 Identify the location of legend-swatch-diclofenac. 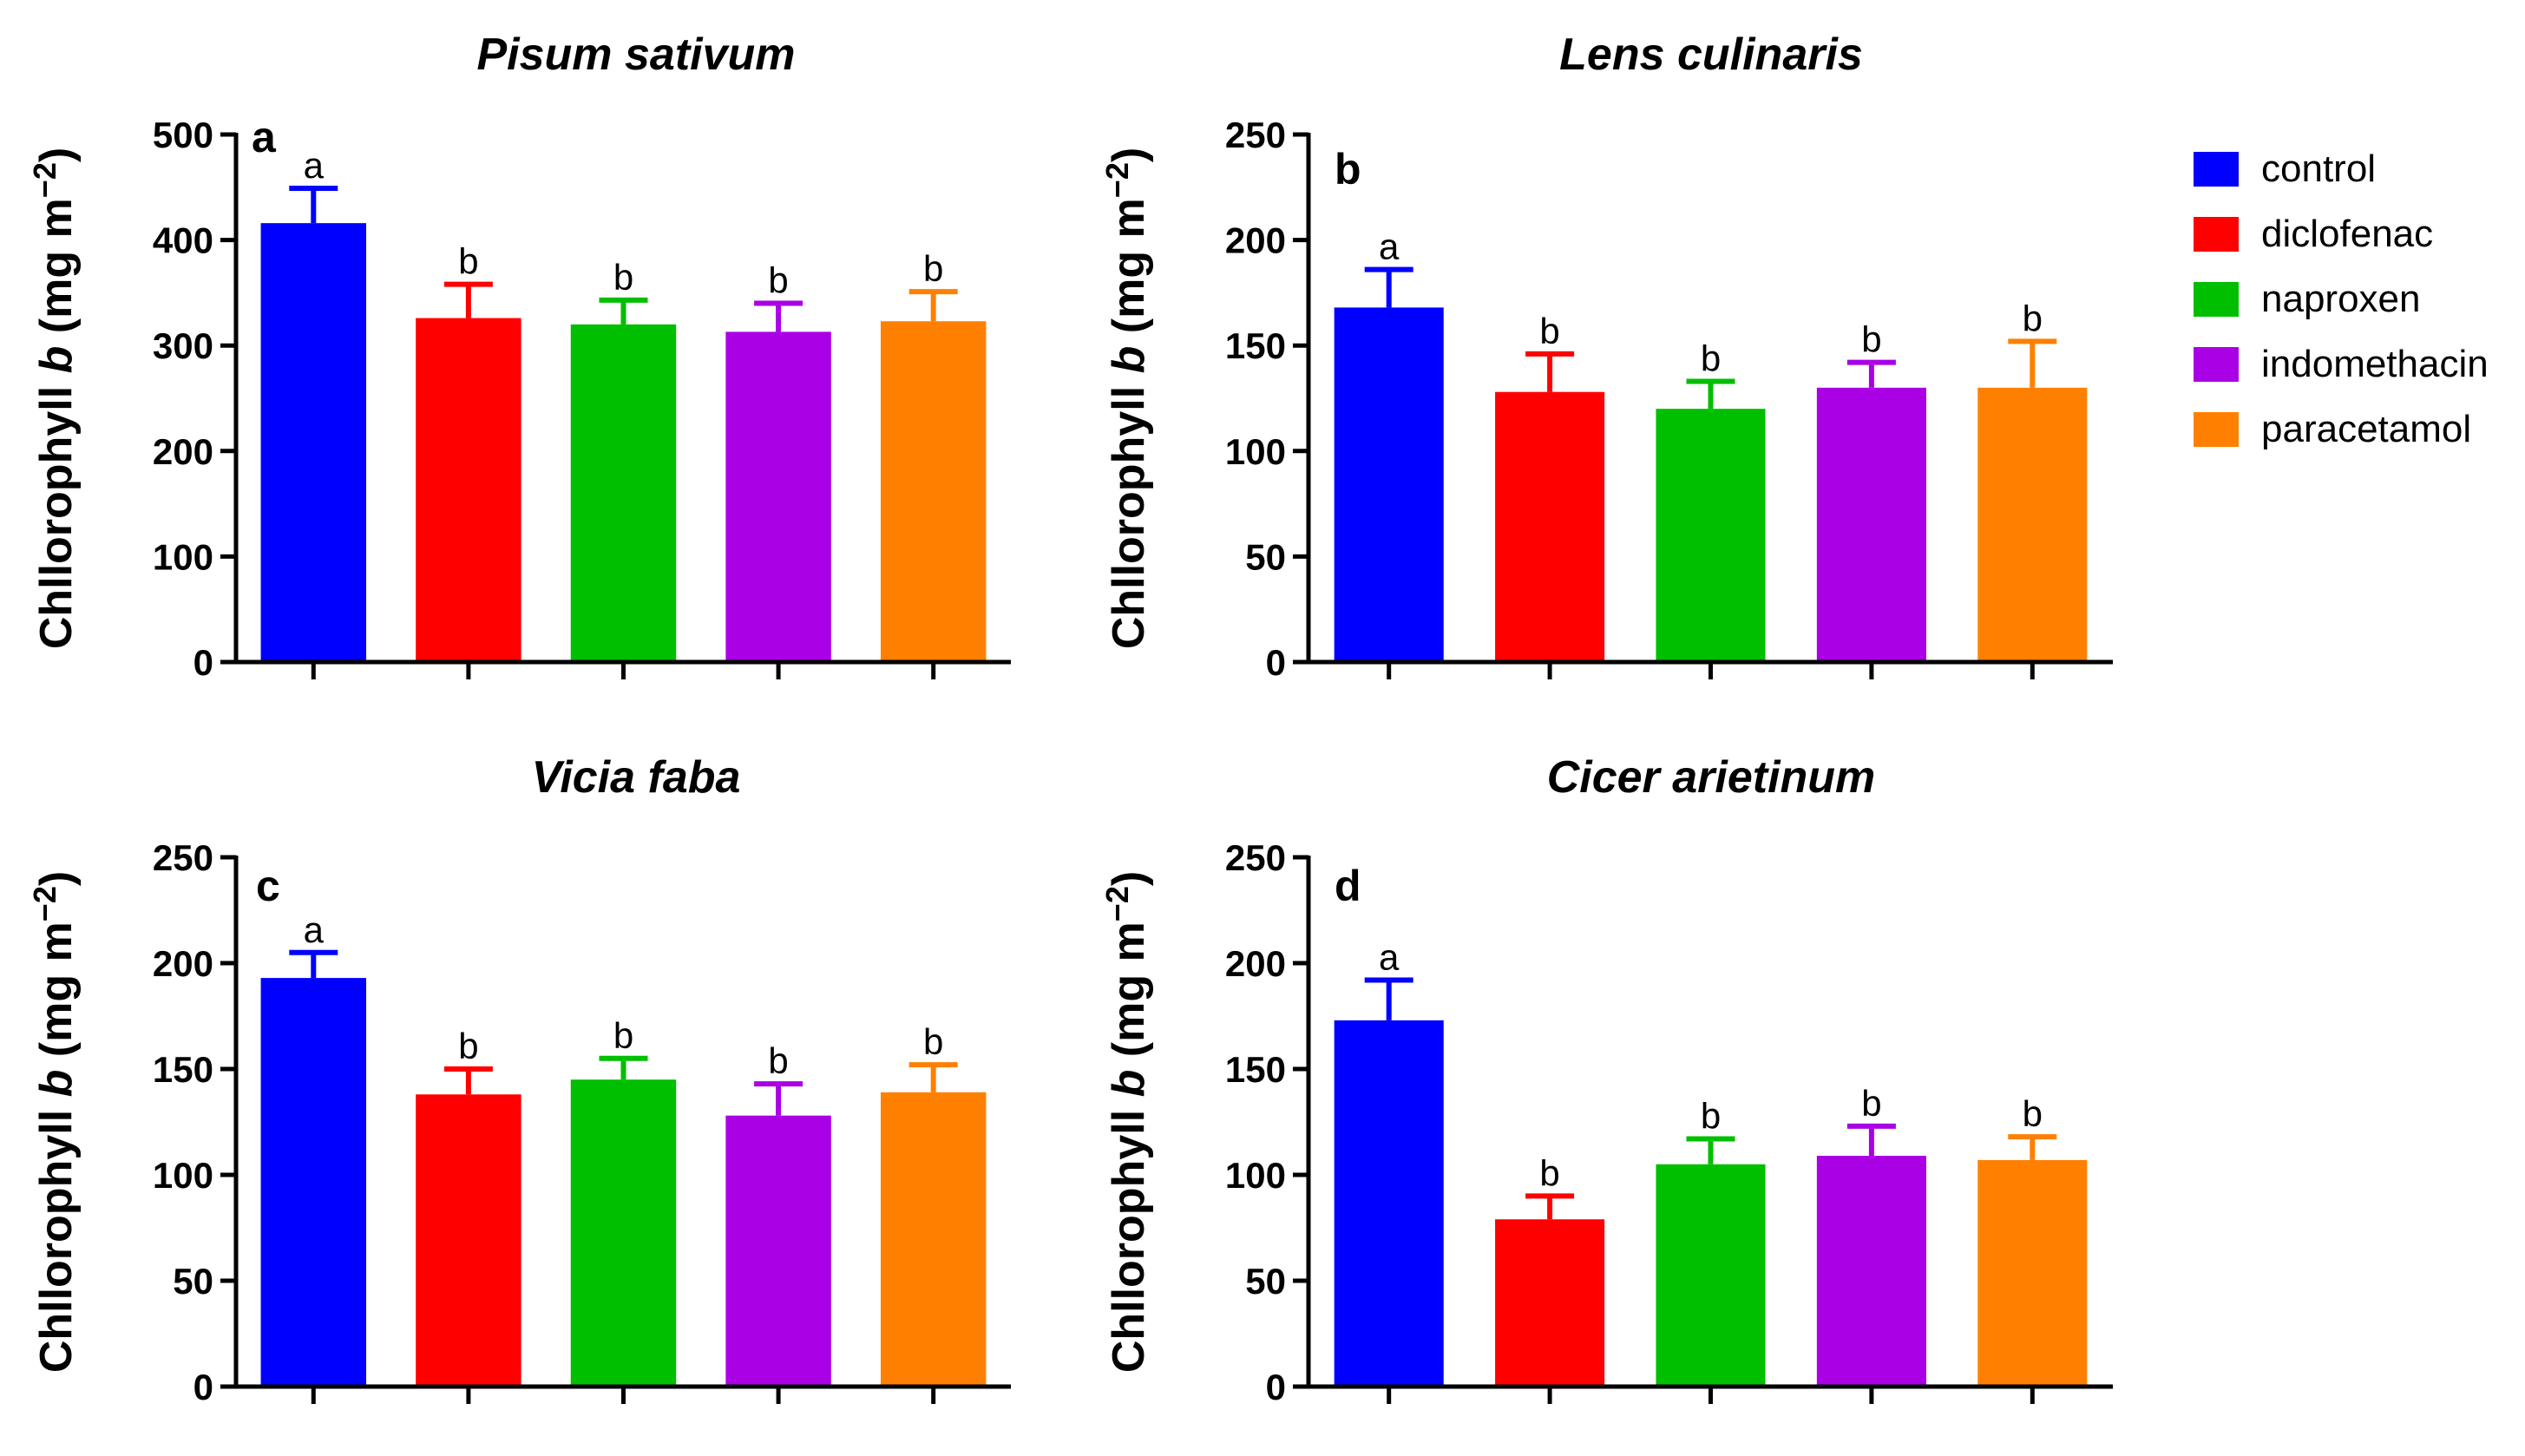
(2216, 234).